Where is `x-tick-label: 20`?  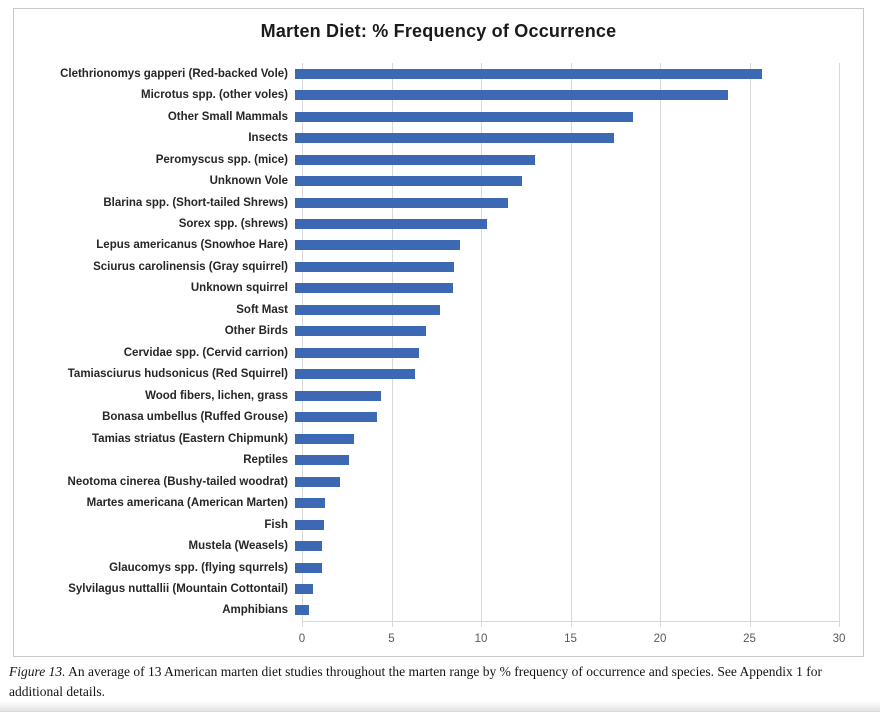
x-tick-label: 20 is located at coordinates (660, 639).